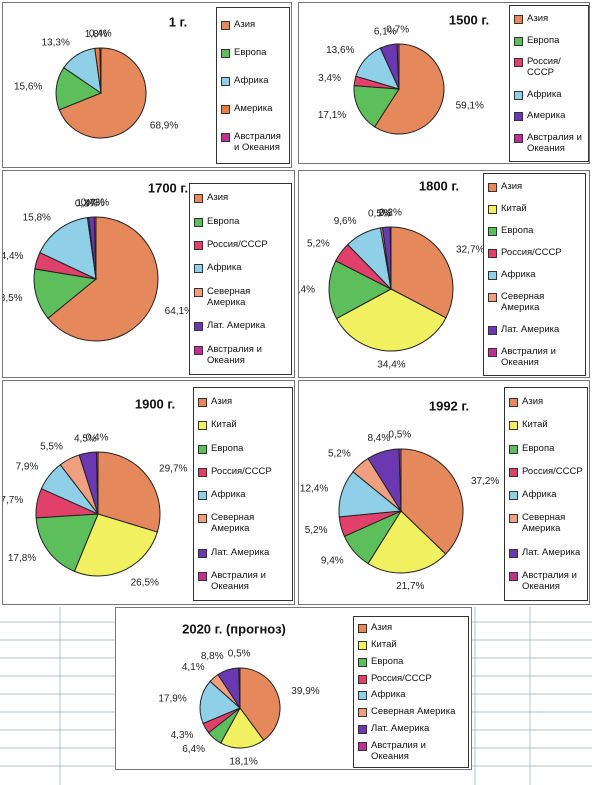 This screenshot has width=592, height=785. I want to click on slice-label: 37,2%, so click(485, 481).